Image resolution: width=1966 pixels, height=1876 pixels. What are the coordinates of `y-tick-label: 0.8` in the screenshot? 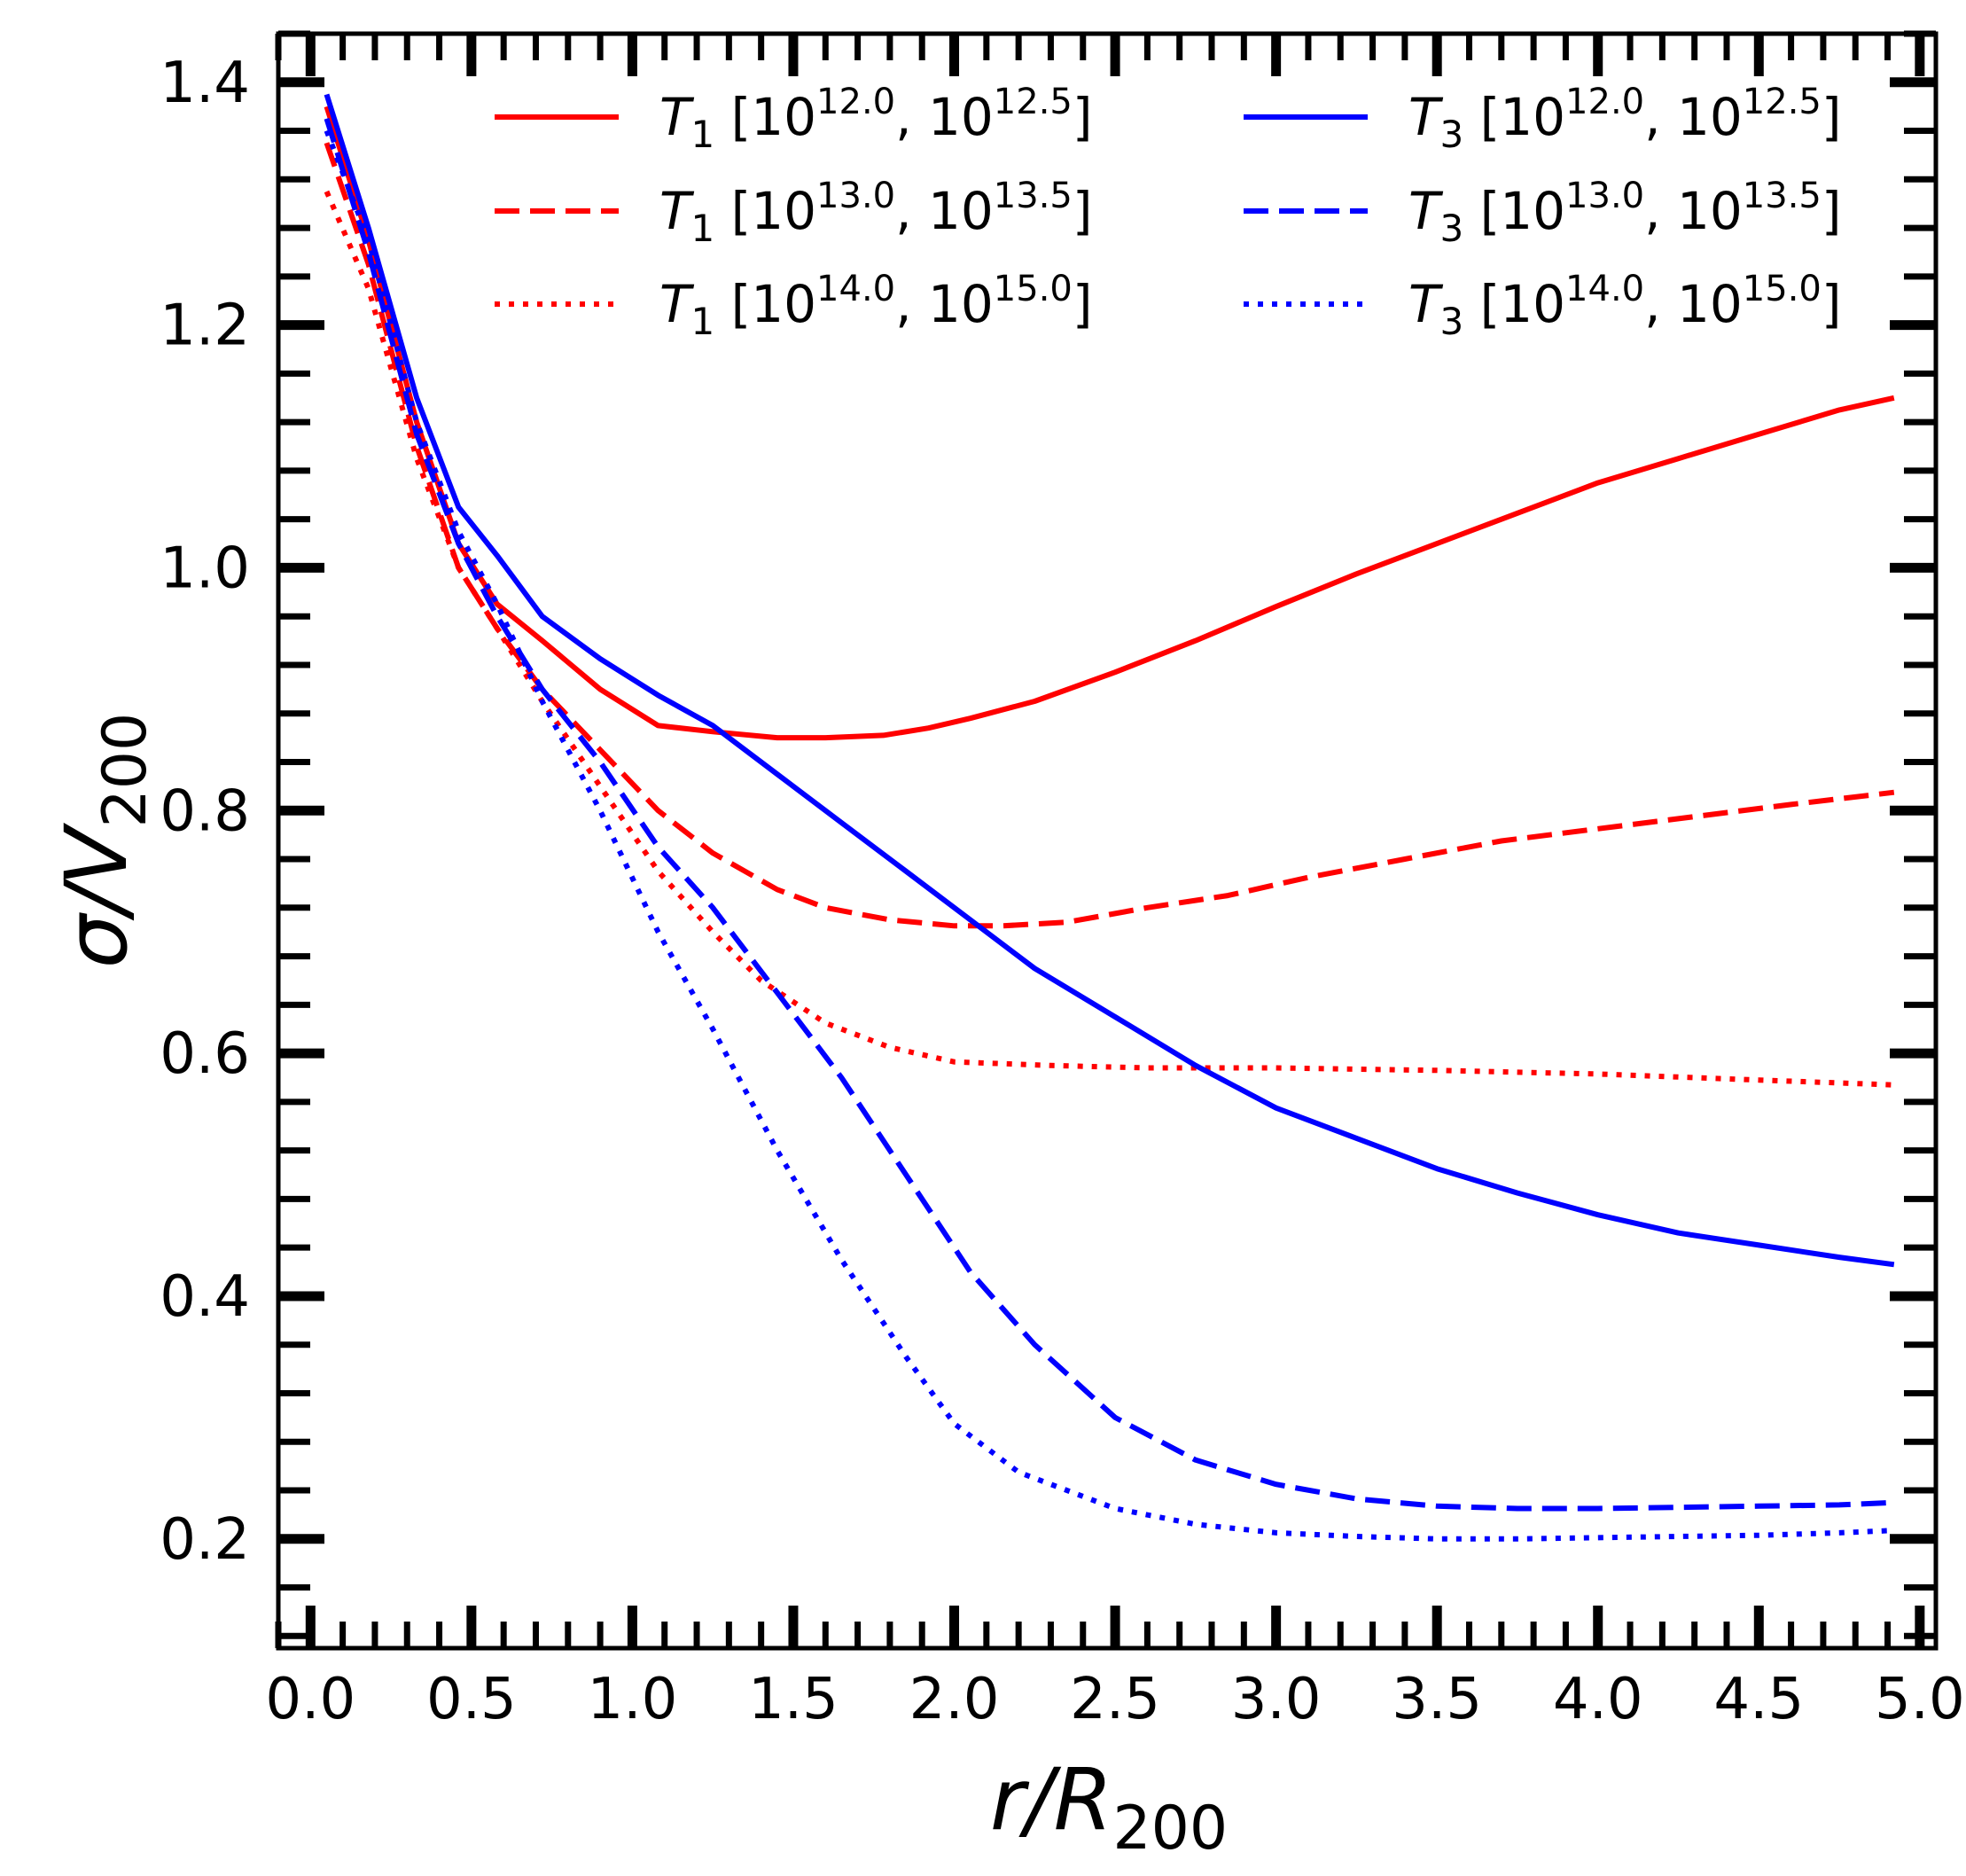 It's located at (205, 811).